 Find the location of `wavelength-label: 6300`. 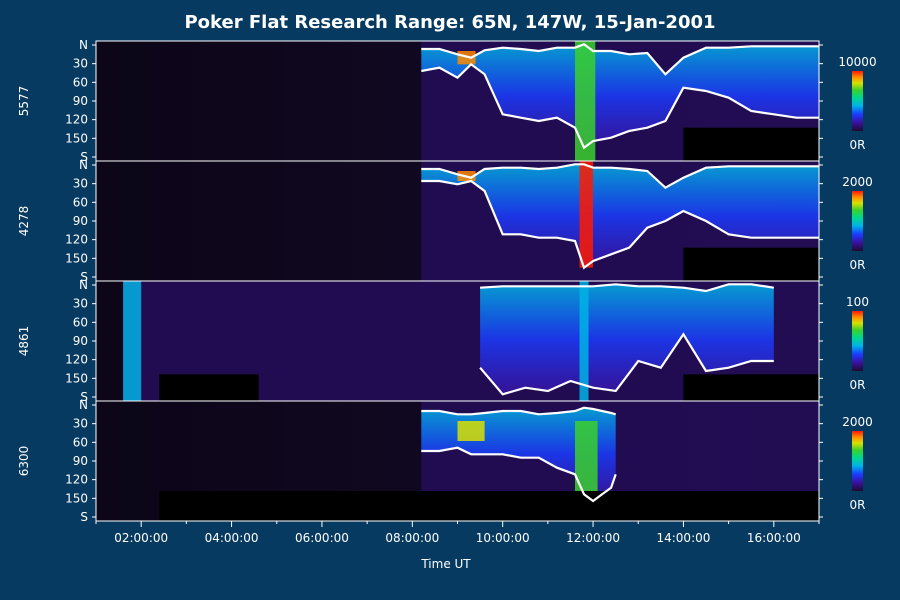

wavelength-label: 6300 is located at coordinates (24, 461).